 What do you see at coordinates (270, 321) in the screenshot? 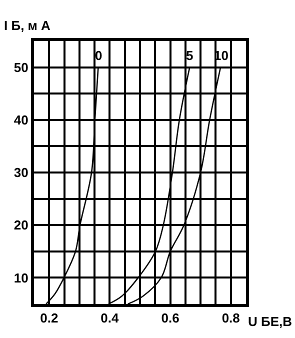
I see `x-axis-title: U БЕ,В` at bounding box center [270, 321].